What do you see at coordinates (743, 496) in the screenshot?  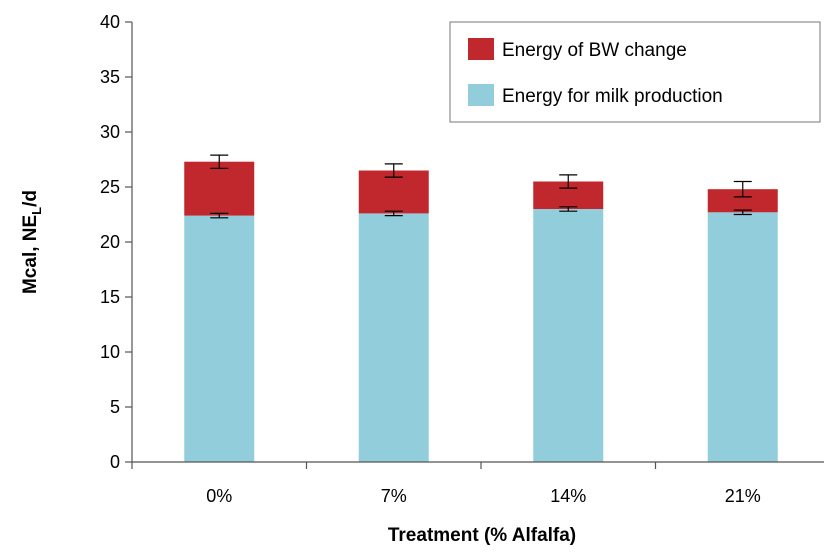 I see `x-tick-label: 21%` at bounding box center [743, 496].